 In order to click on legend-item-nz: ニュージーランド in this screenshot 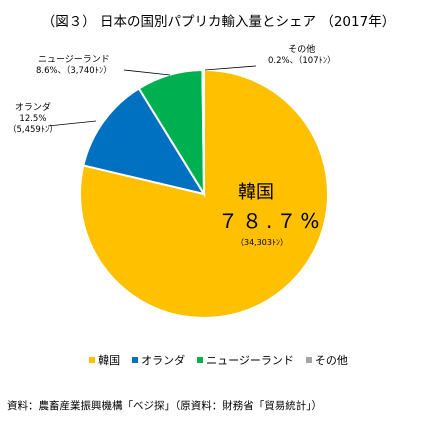, I will do `click(245, 360)`.